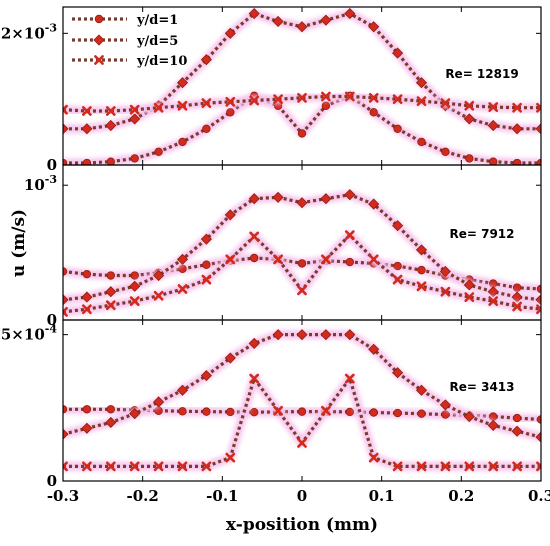  I want to click on x-tick-label: 0.3, so click(539, 496).